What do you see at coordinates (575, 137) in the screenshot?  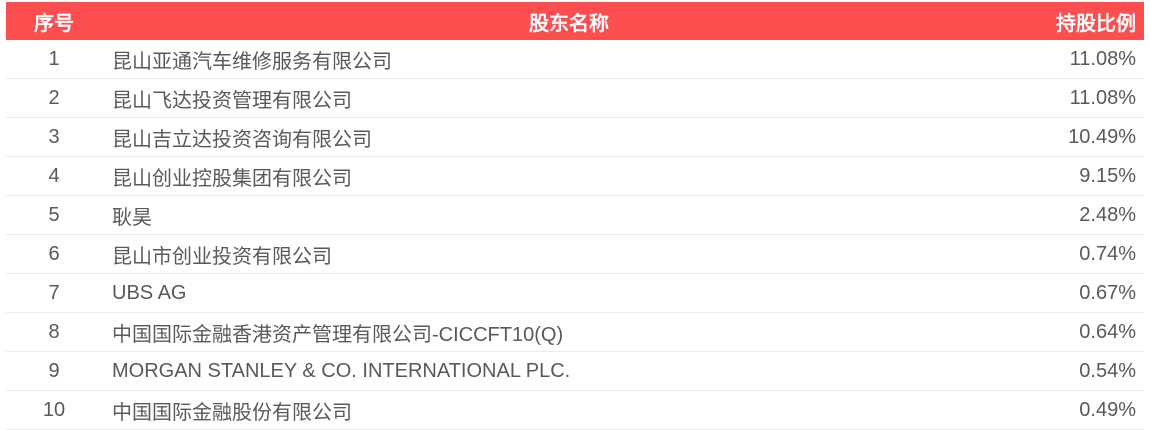 I see `table-row: 3 昆山吉立达投资咨询有限公司 10.49%` at bounding box center [575, 137].